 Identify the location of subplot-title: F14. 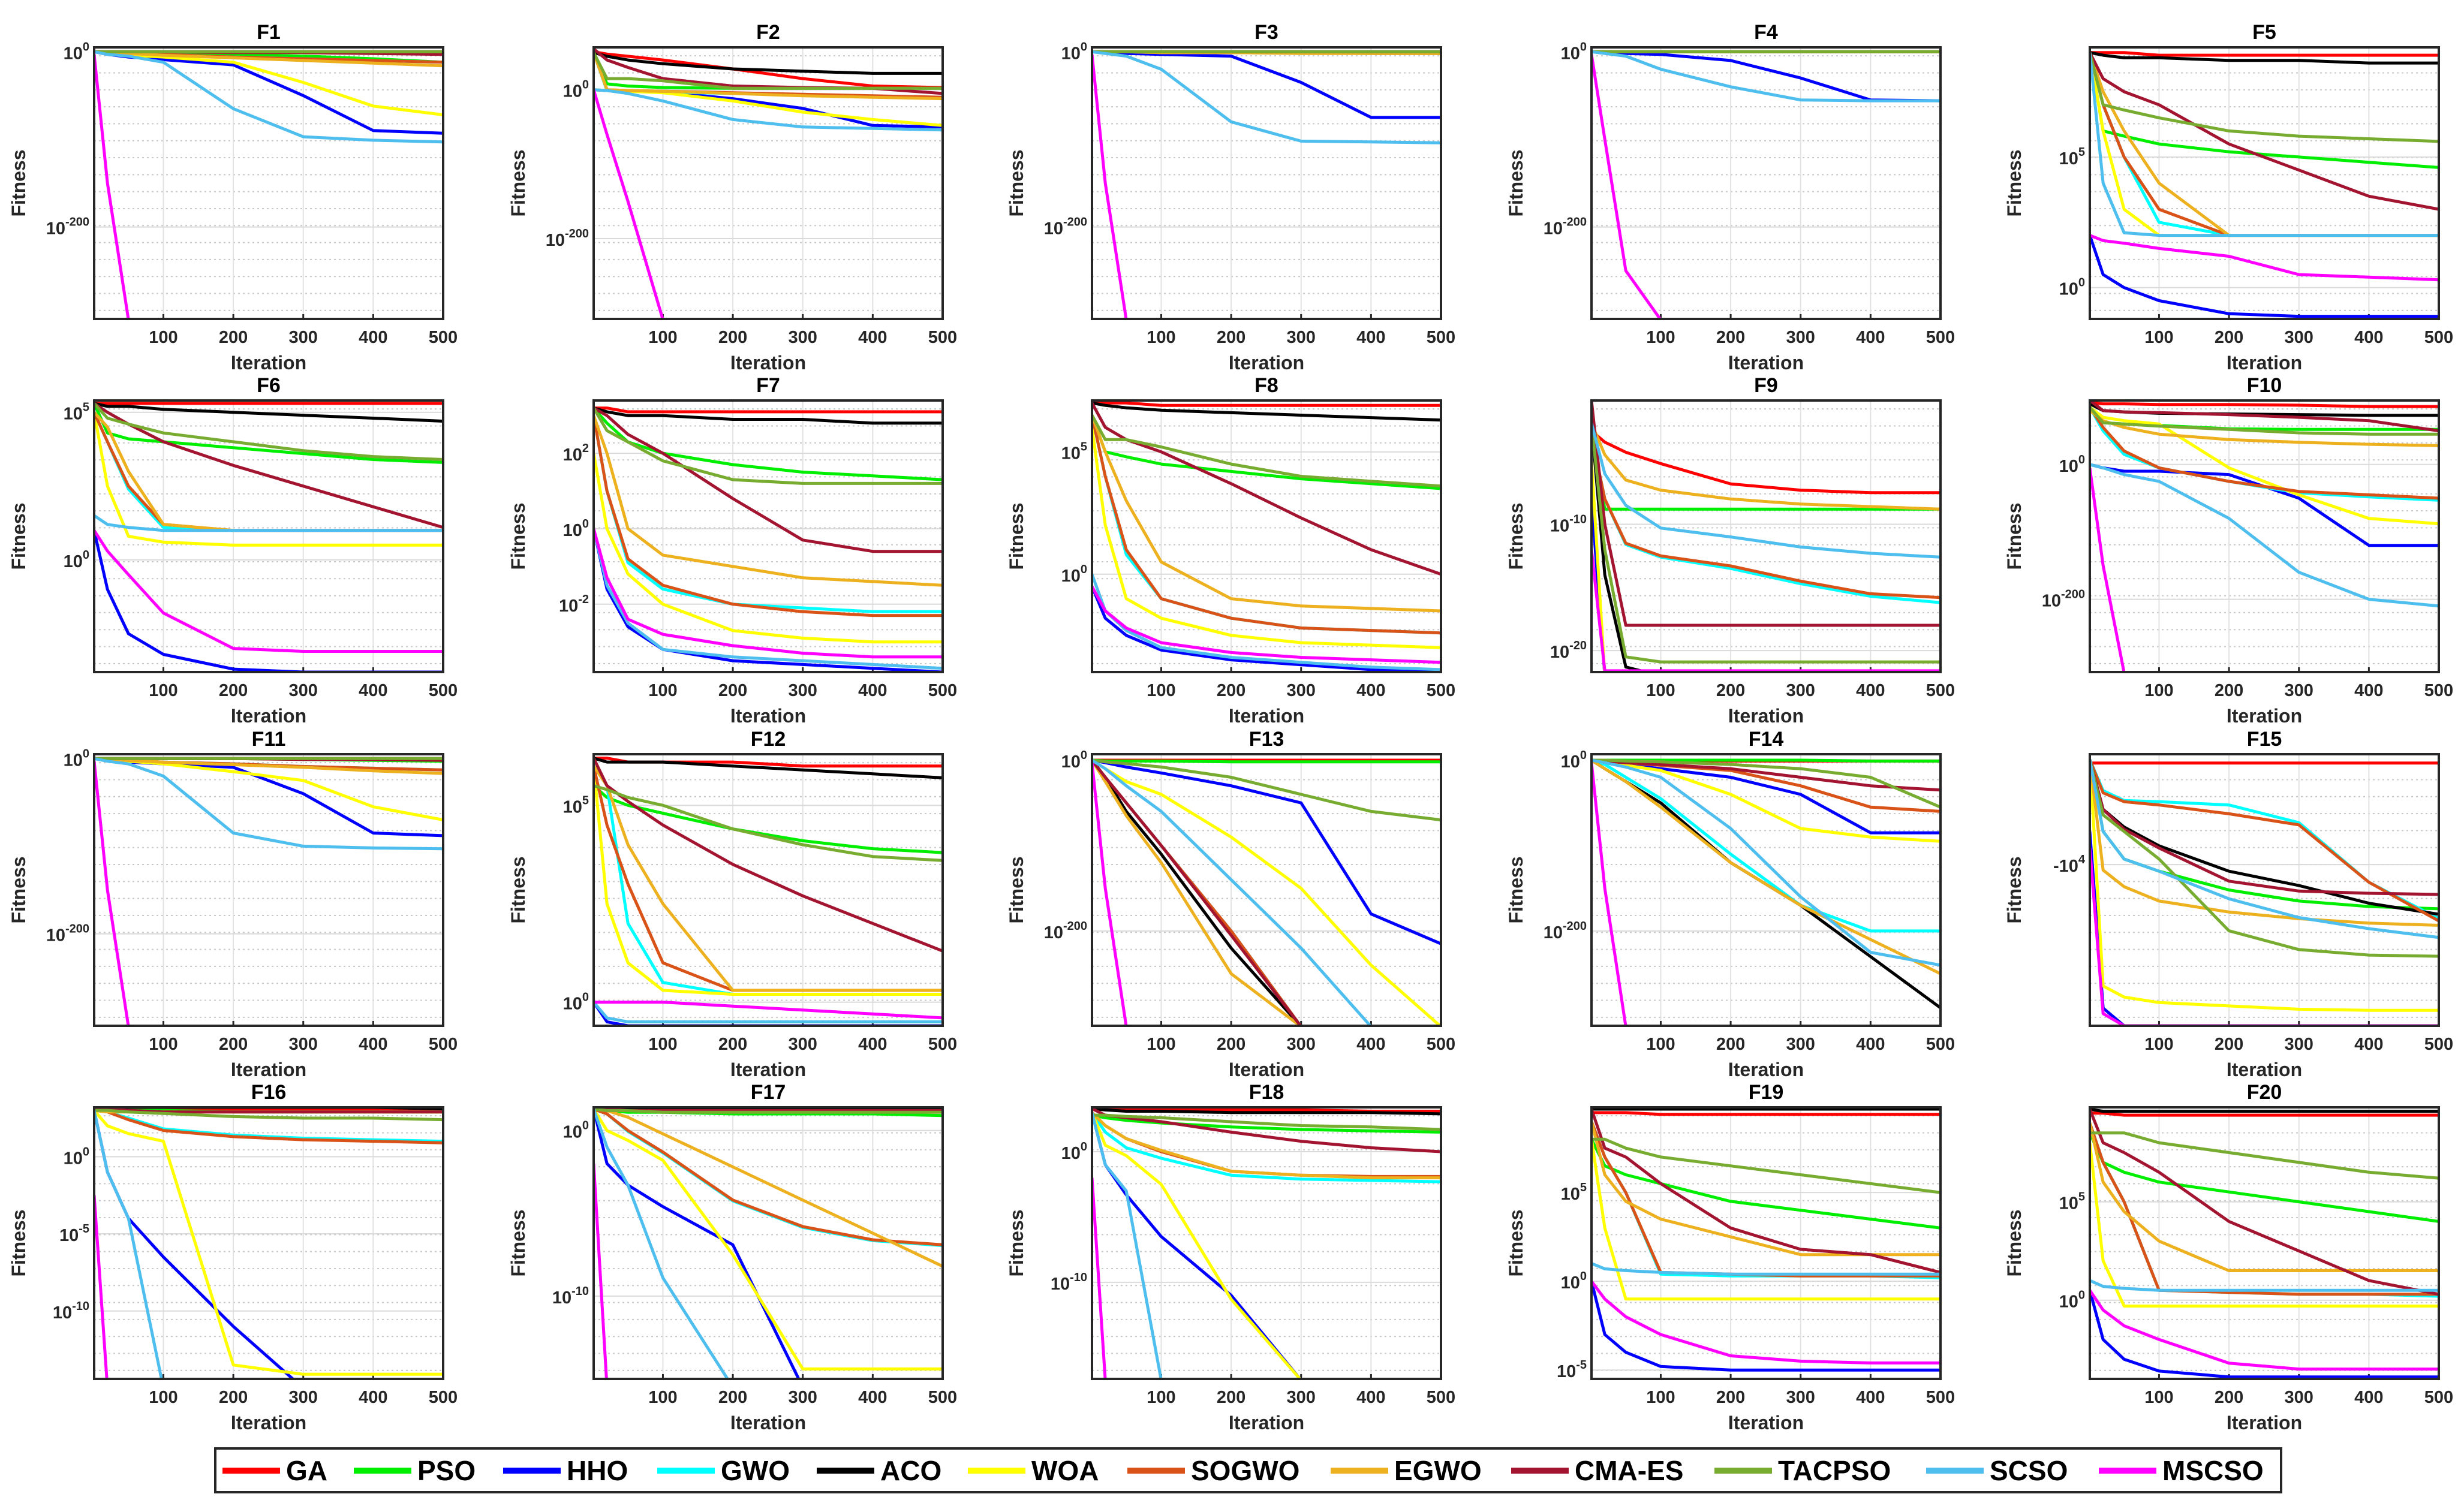
(1767, 739).